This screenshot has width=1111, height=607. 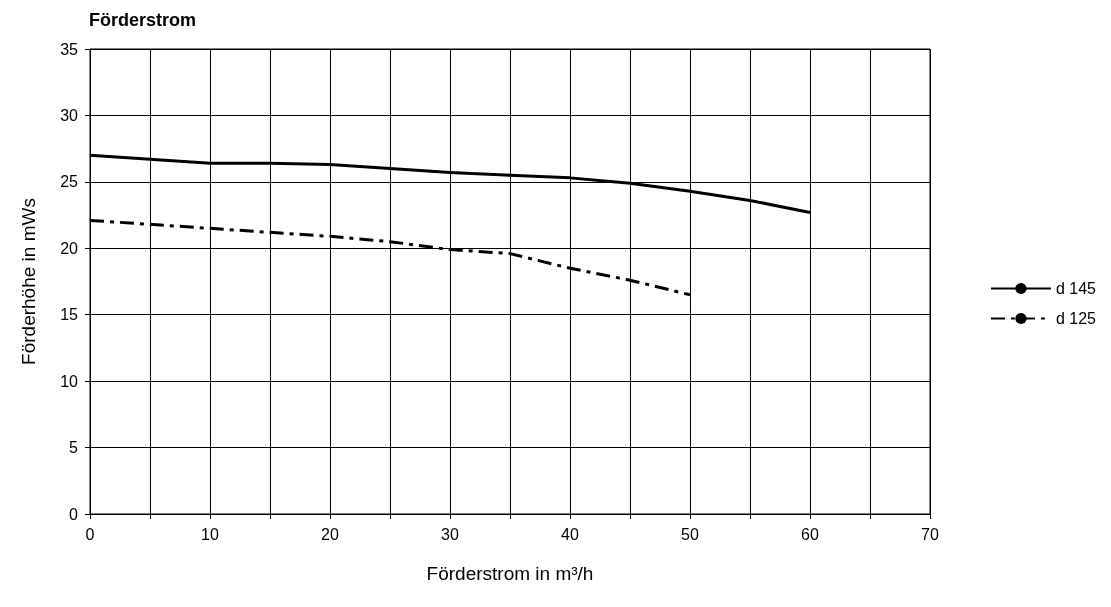 What do you see at coordinates (690, 534) in the screenshot?
I see `x-tick-label: 50` at bounding box center [690, 534].